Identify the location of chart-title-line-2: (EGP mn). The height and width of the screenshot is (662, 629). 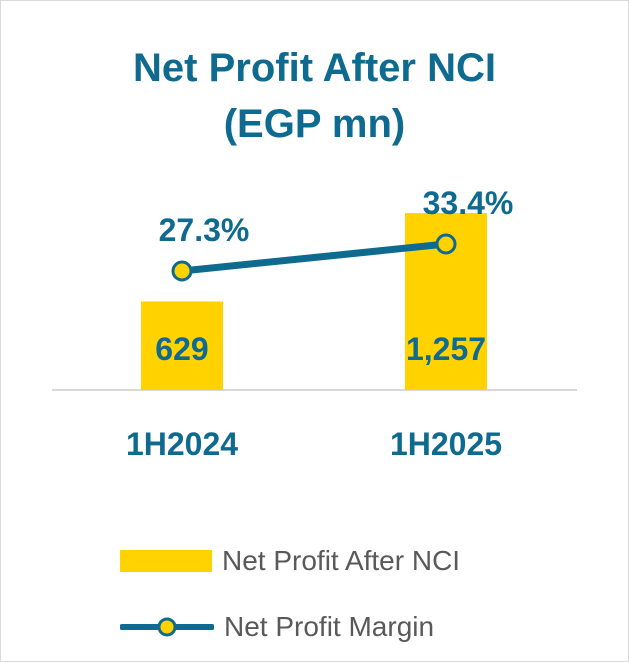
(314, 124).